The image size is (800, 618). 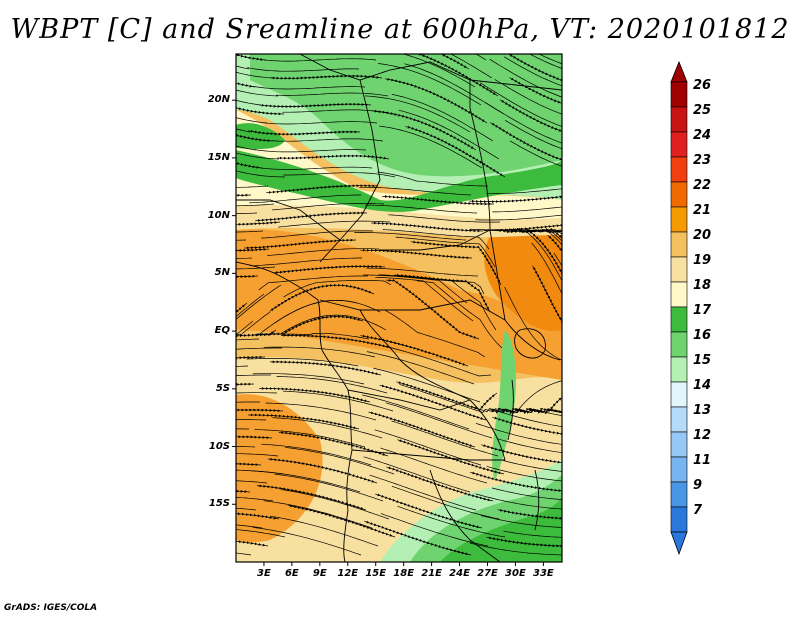 What do you see at coordinates (218, 100) in the screenshot?
I see `lat-tick-label: 20N` at bounding box center [218, 100].